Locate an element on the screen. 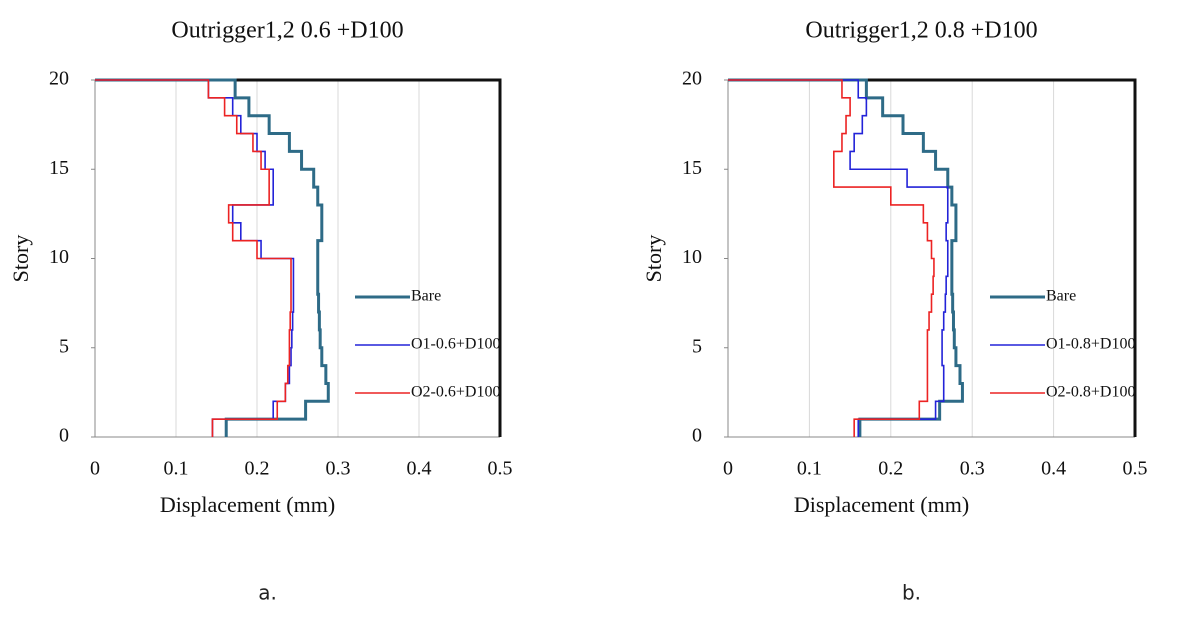 Image resolution: width=1184 pixels, height=630 pixels. legend-label: O1-0.6+D100 is located at coordinates (455, 344).